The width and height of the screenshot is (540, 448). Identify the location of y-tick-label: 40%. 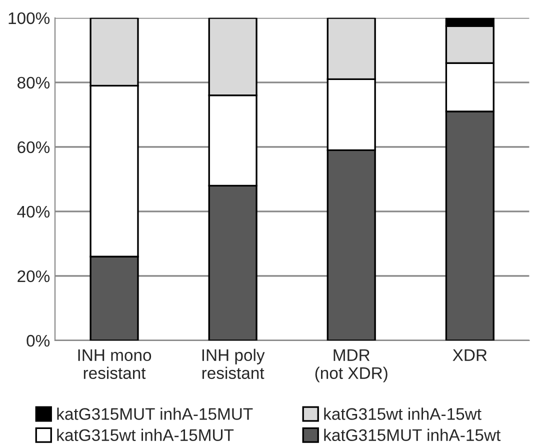
(33, 212).